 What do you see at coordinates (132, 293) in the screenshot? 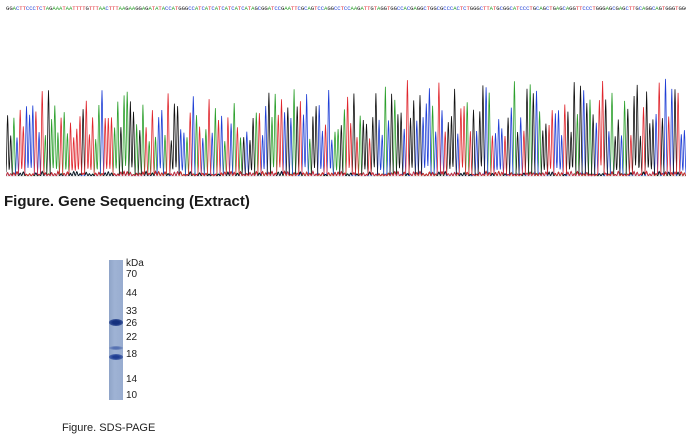
I see `marker-label: 44` at bounding box center [132, 293].